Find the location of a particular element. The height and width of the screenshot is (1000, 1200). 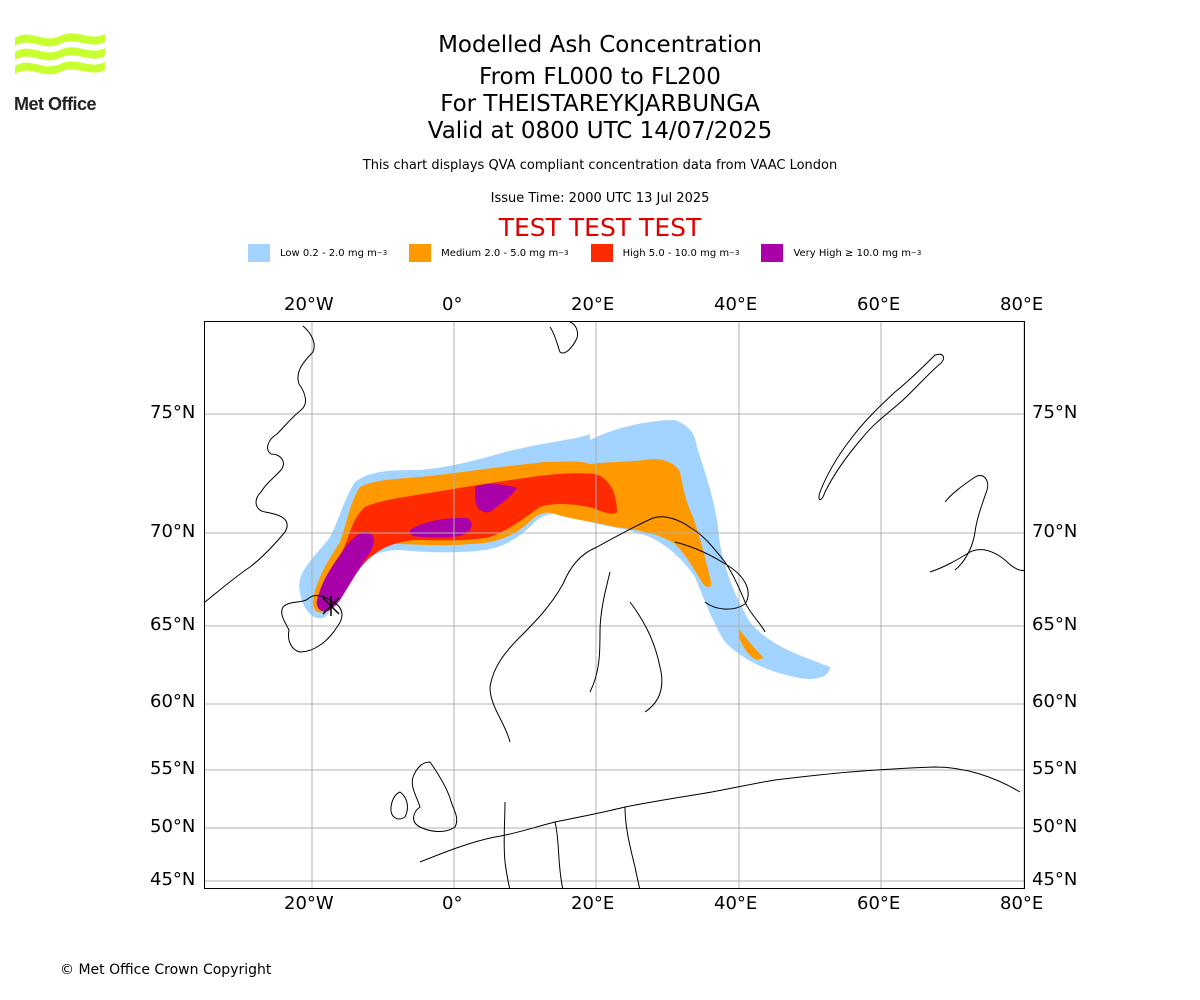

valid-time: Valid at 0800 UTC 14/07/2025 is located at coordinates (600, 131).